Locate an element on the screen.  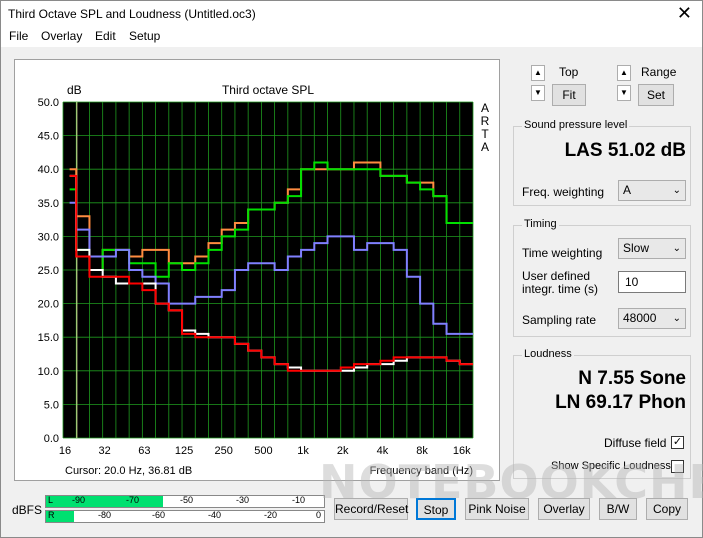
menu-bar: File Overlay Edit Setup is located at coordinates (351, 37).